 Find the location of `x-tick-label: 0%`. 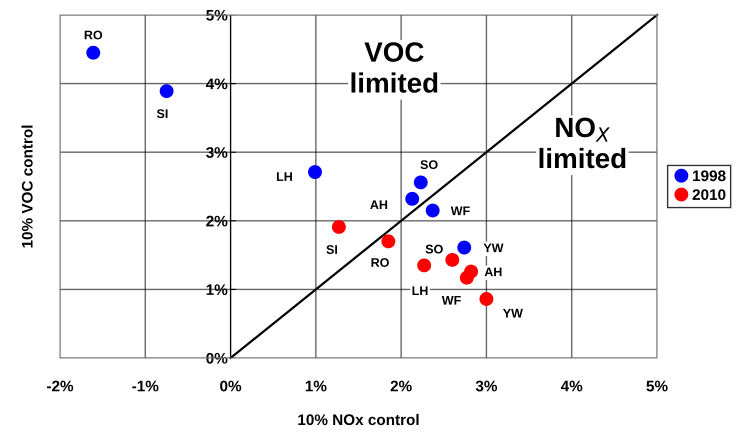

x-tick-label: 0% is located at coordinates (231, 386).